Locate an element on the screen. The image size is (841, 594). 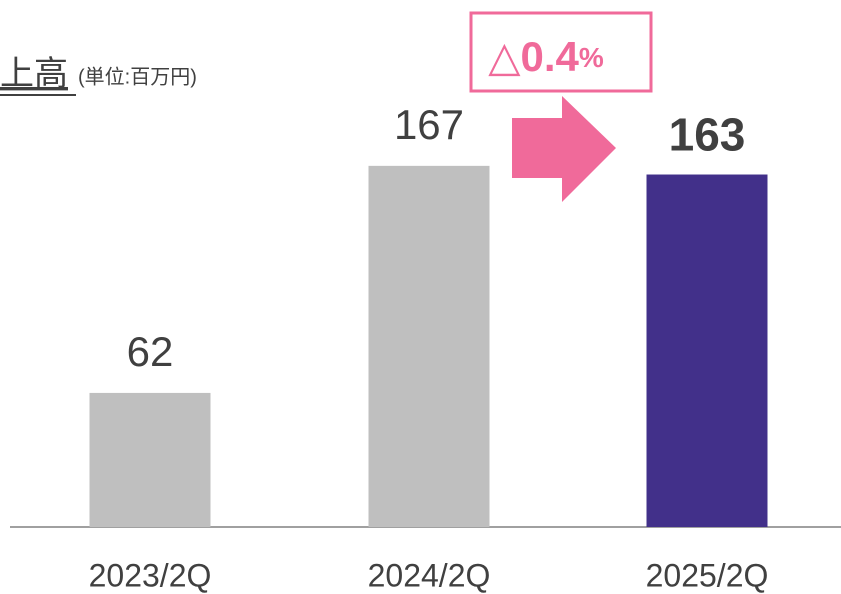
x-tick-label: 2024/2Q is located at coordinates (429, 575).